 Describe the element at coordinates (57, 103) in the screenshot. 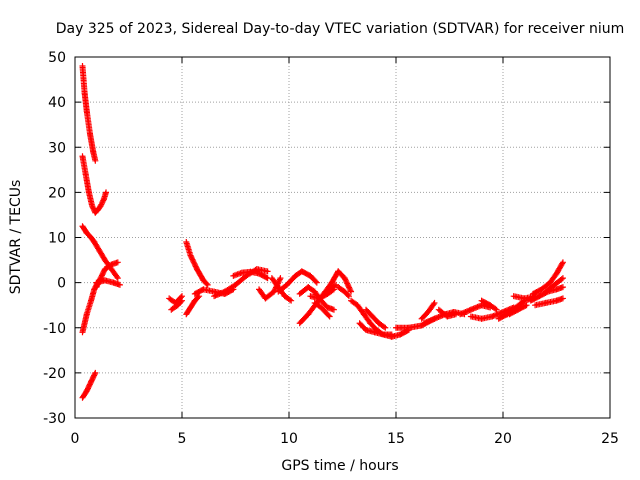

I see `y-tick-label: 40` at that location.